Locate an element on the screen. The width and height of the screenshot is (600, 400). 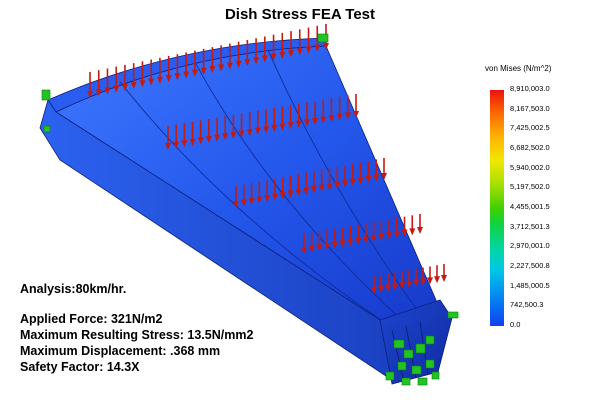
safety-factor: Safety Factor: 14.3X is located at coordinates (80, 367).